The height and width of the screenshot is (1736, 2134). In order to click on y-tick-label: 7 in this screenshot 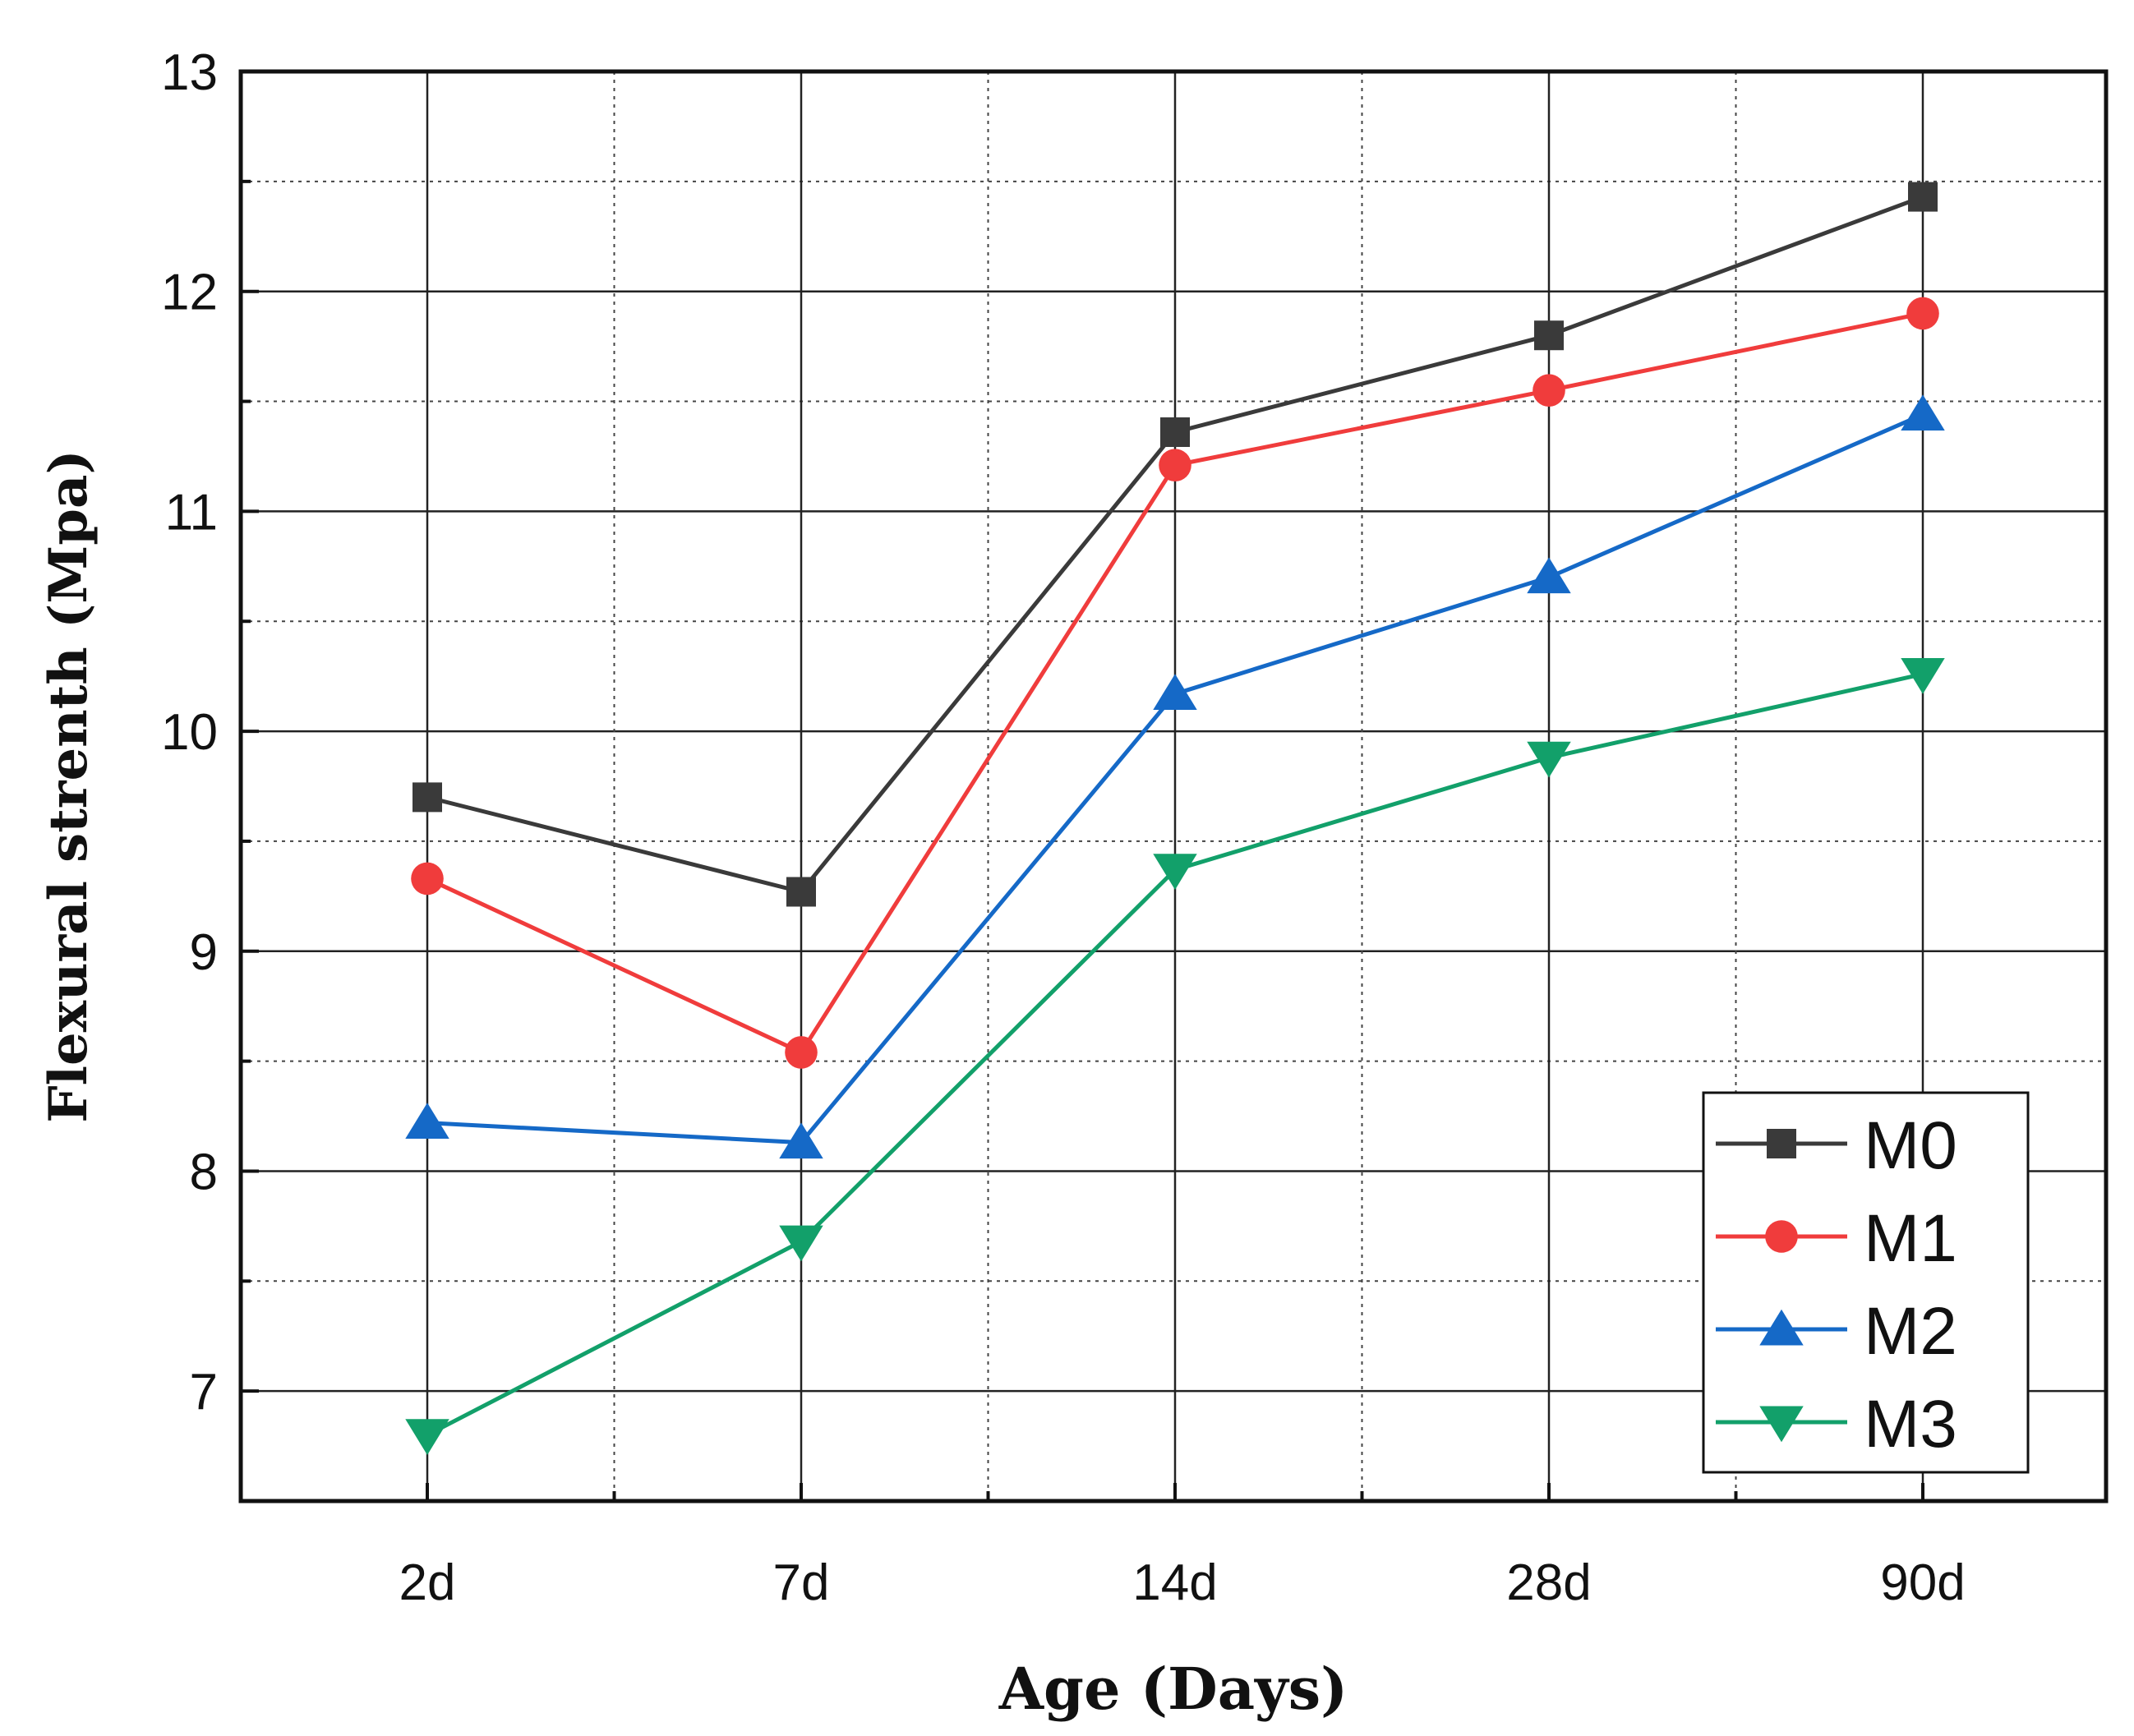, I will do `click(204, 1392)`.